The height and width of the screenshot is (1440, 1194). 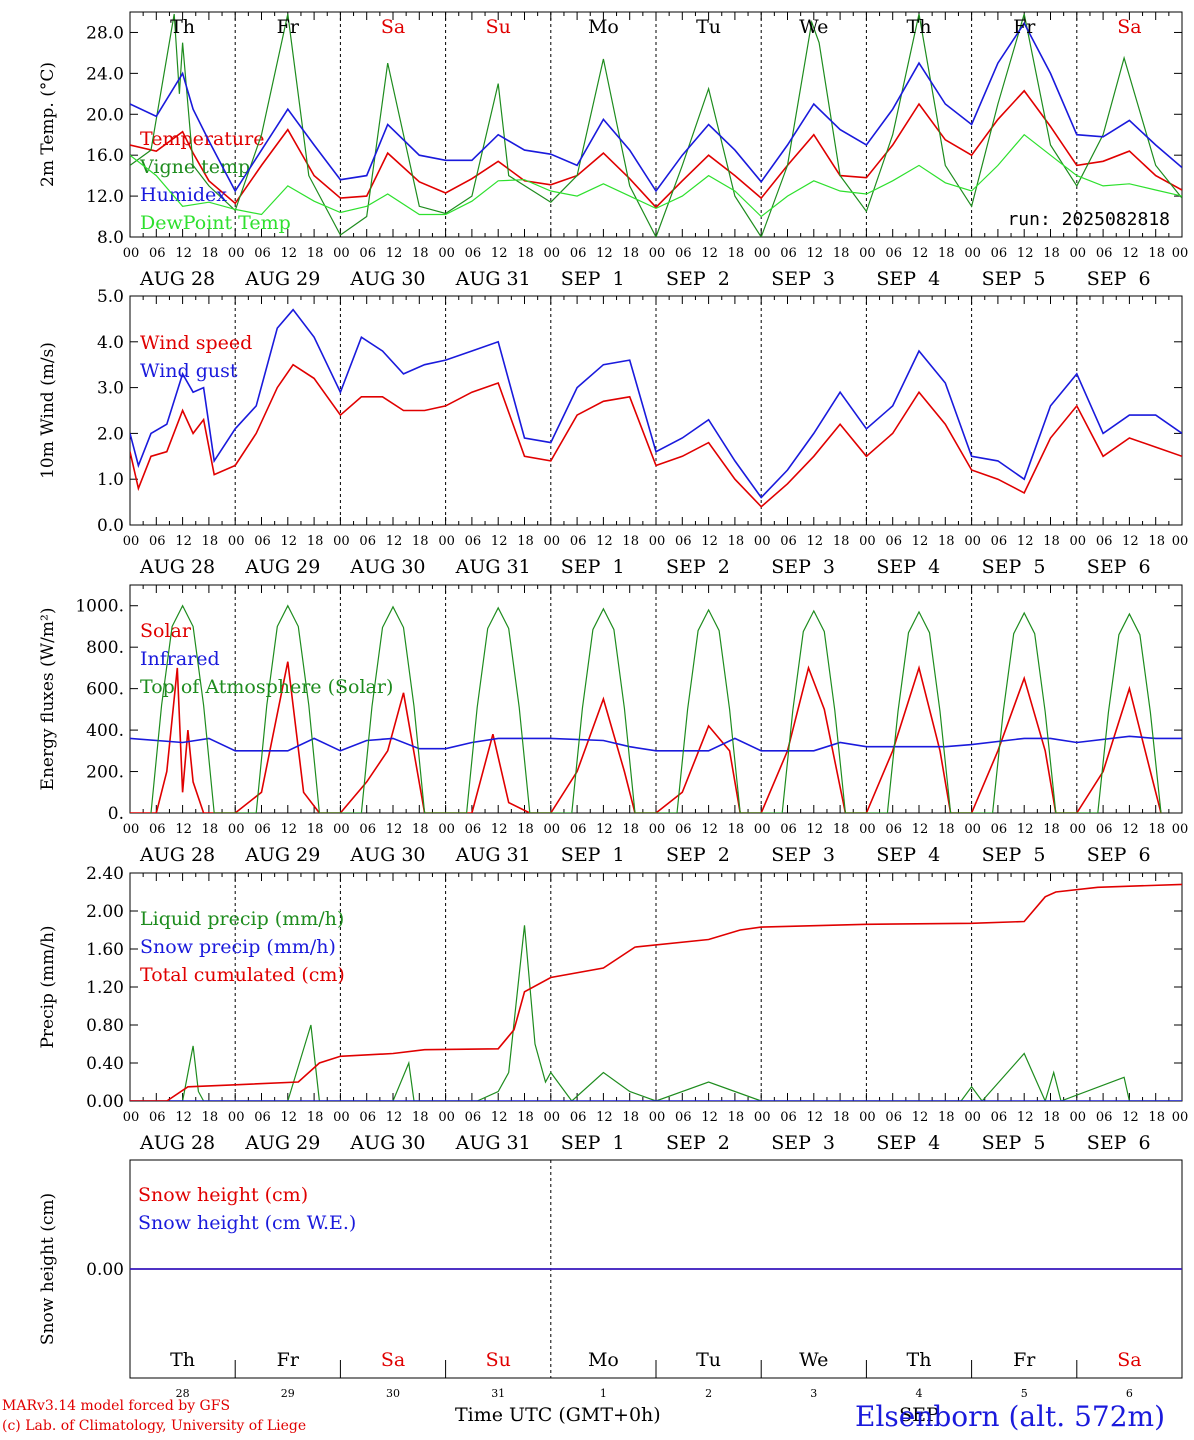 What do you see at coordinates (1014, 567) in the screenshot?
I see `date-label: SEP 5` at bounding box center [1014, 567].